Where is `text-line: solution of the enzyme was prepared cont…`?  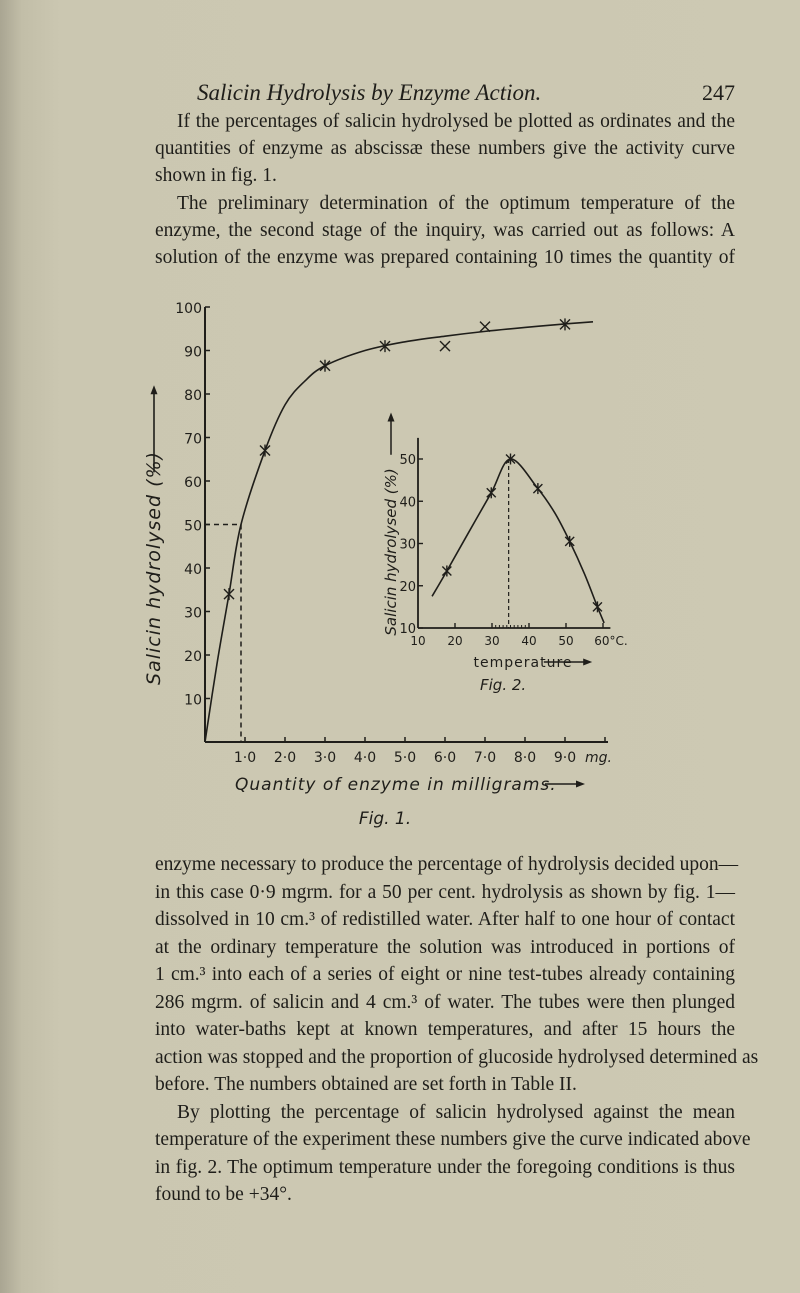 text-line: solution of the enzyme was prepared cont… is located at coordinates (445, 257).